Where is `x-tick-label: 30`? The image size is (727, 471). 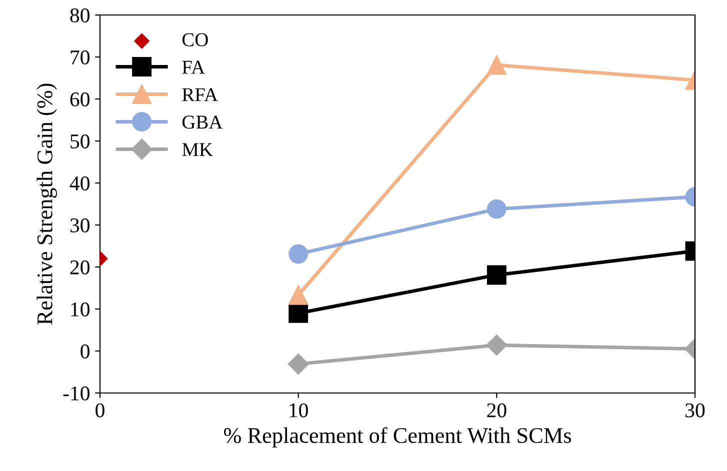 x-tick-label: 30 is located at coordinates (695, 410).